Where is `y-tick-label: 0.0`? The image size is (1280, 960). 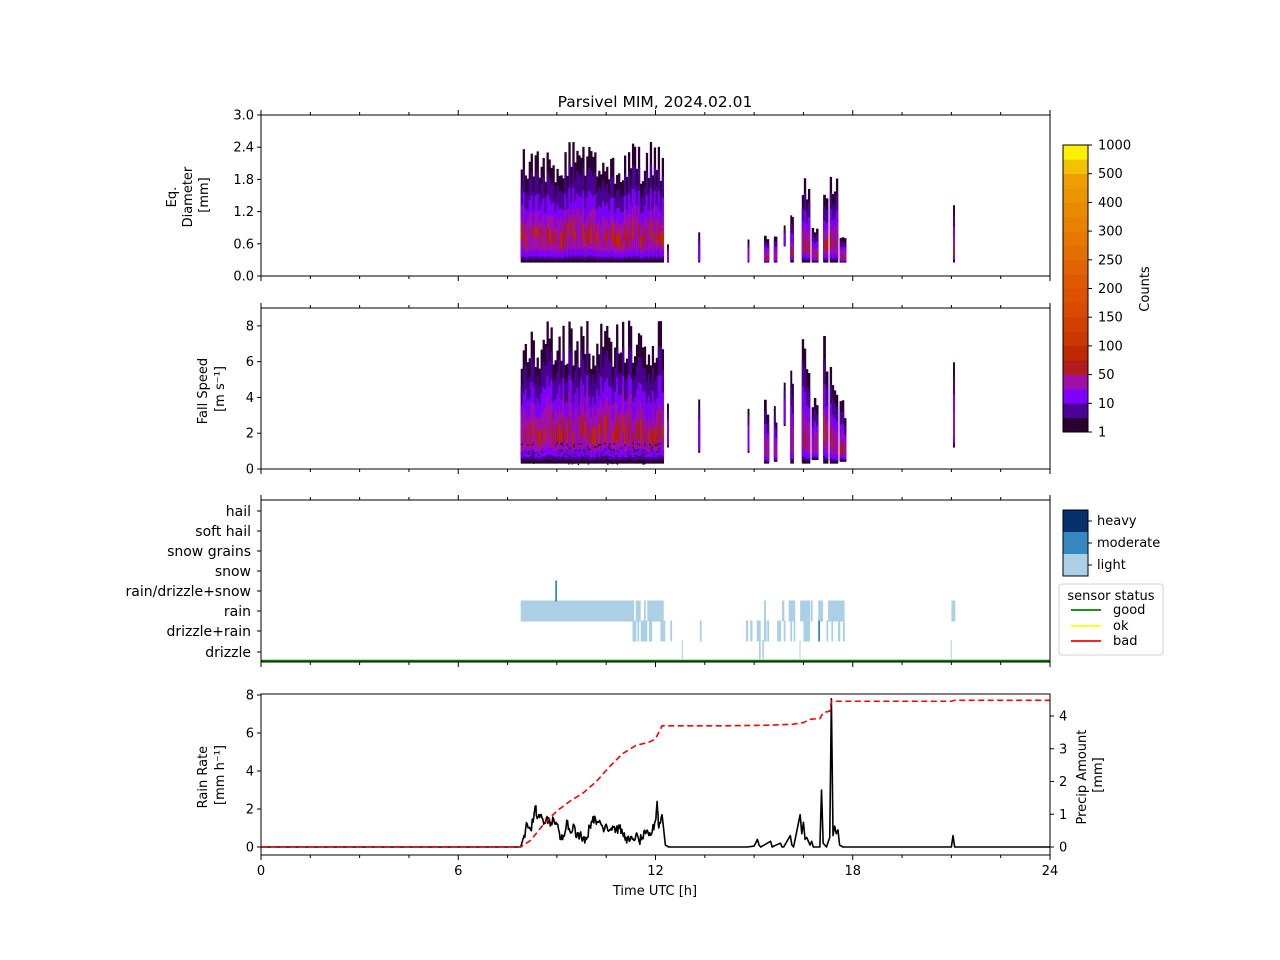
y-tick-label: 0.0 is located at coordinates (243, 277).